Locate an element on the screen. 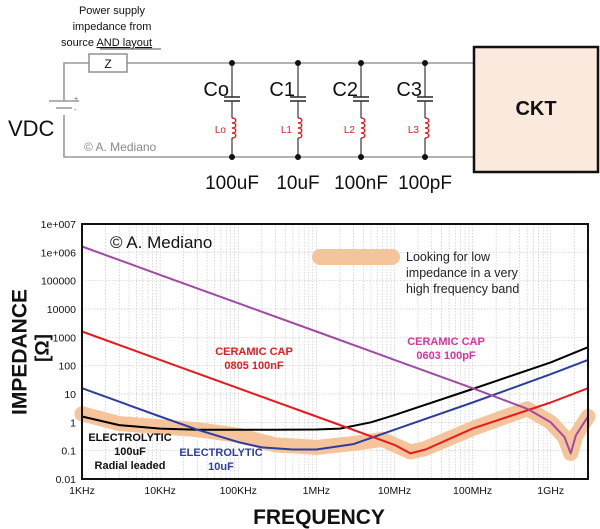 This screenshot has width=600, height=529. y-tick-label: 1000 is located at coordinates (65, 338).